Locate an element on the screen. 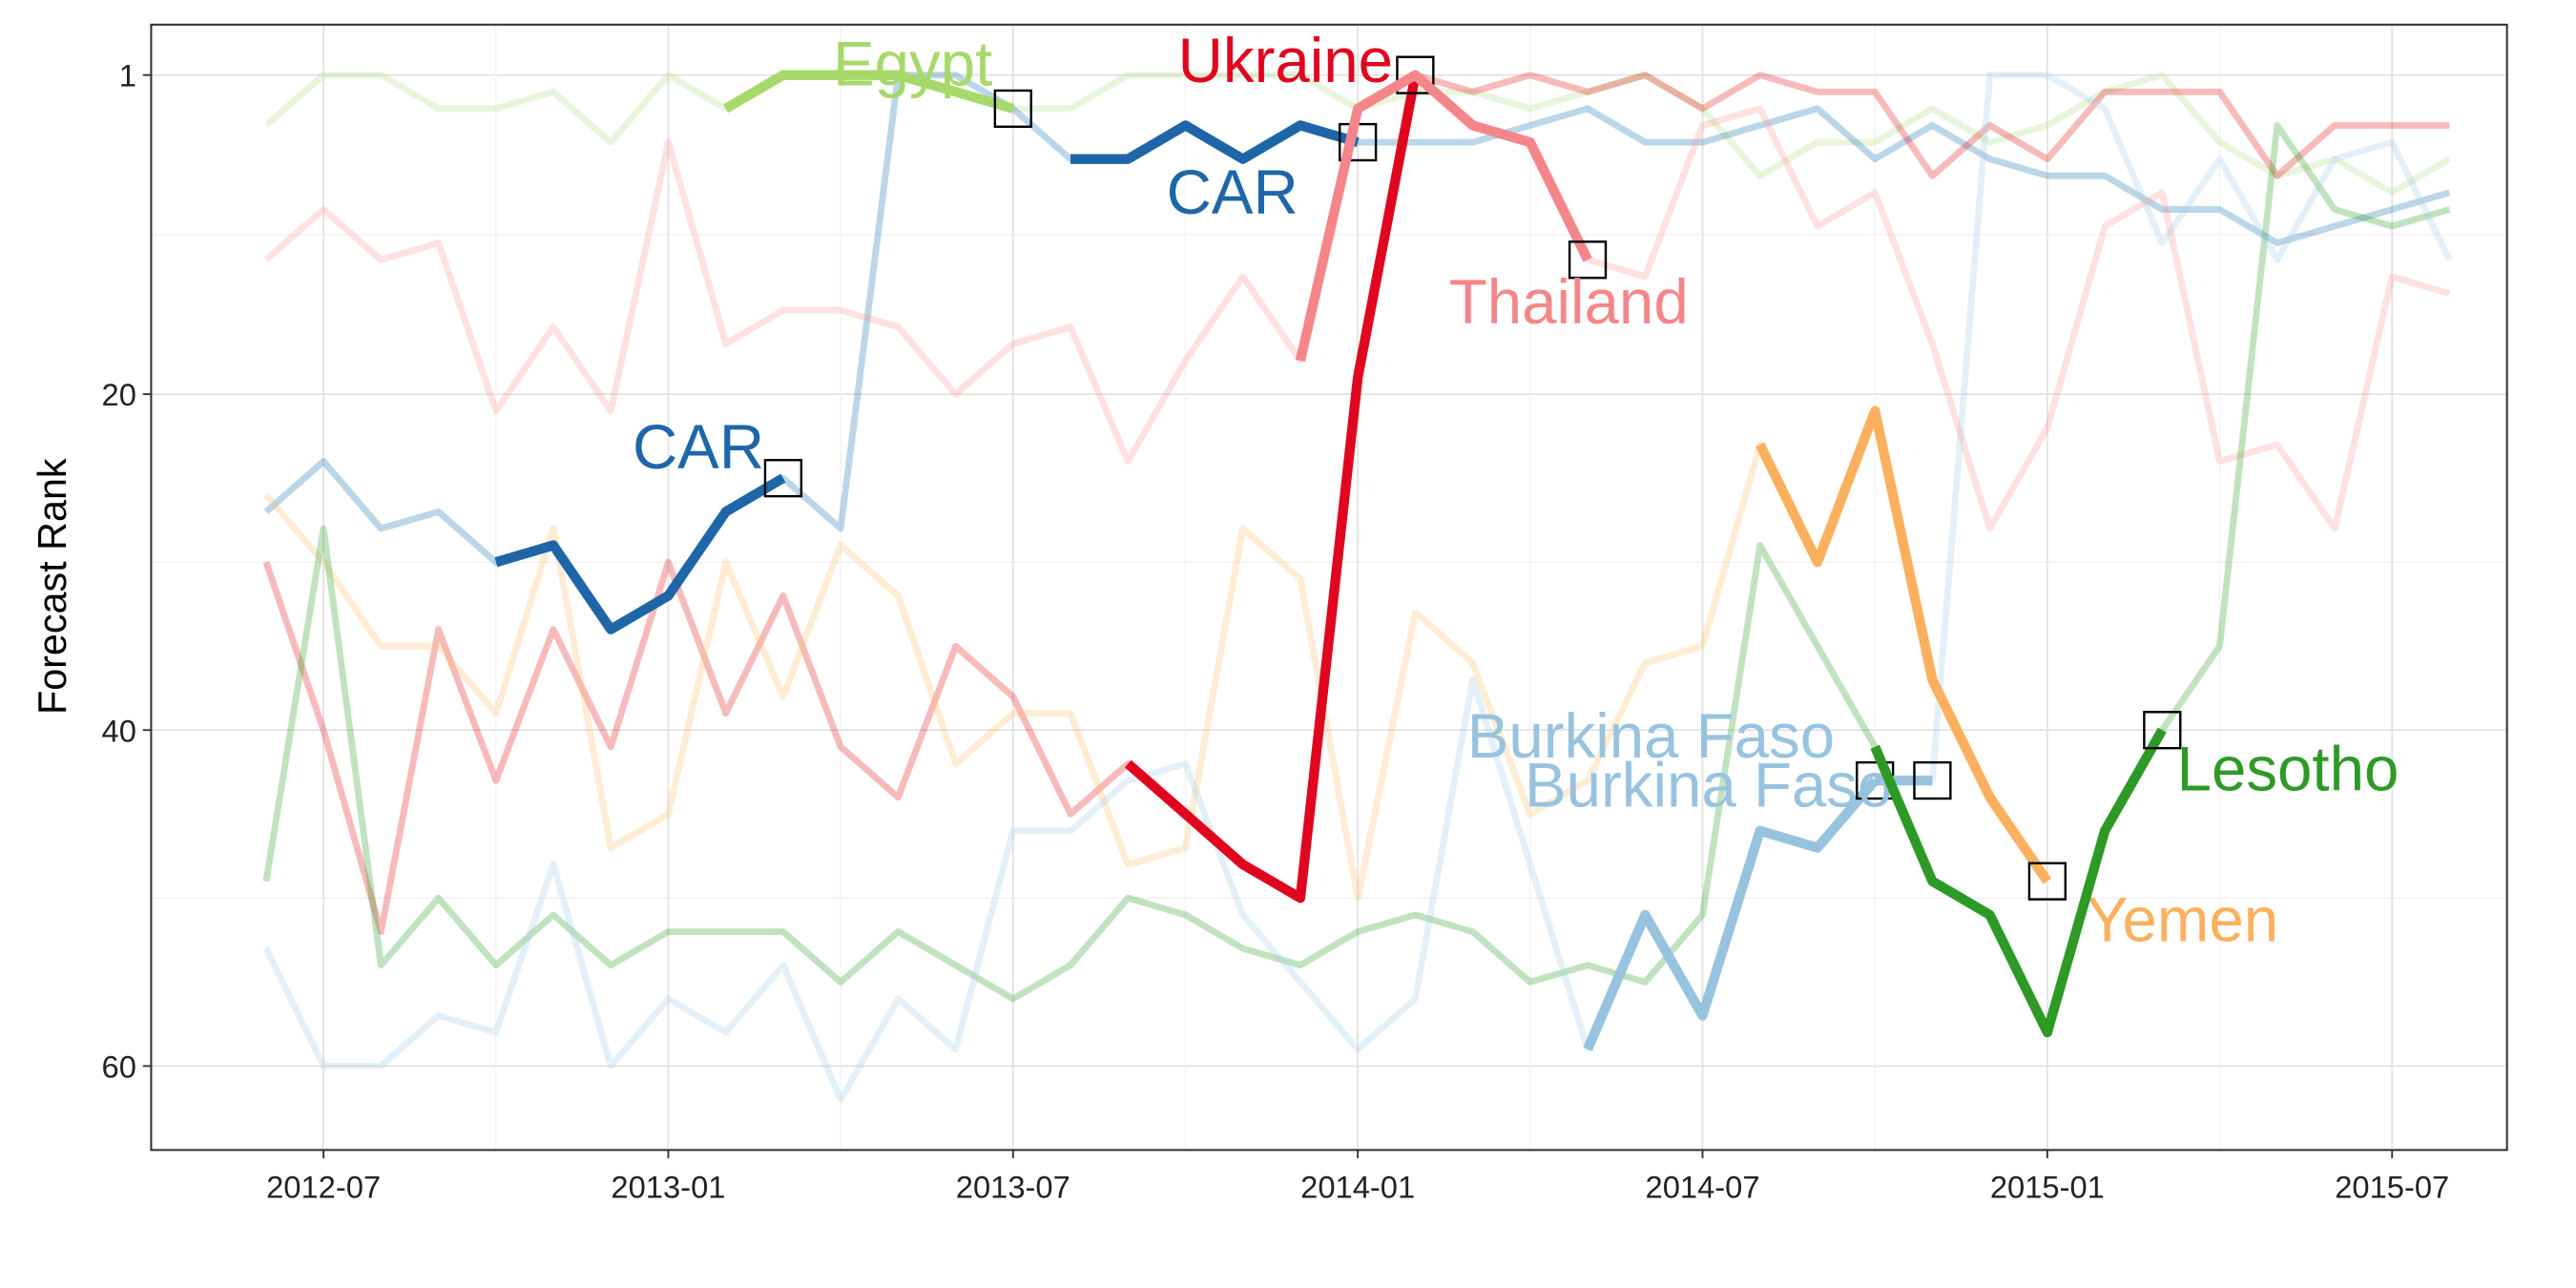 The height and width of the screenshot is (1288, 2576). series-label: Yemen is located at coordinates (2182, 920).